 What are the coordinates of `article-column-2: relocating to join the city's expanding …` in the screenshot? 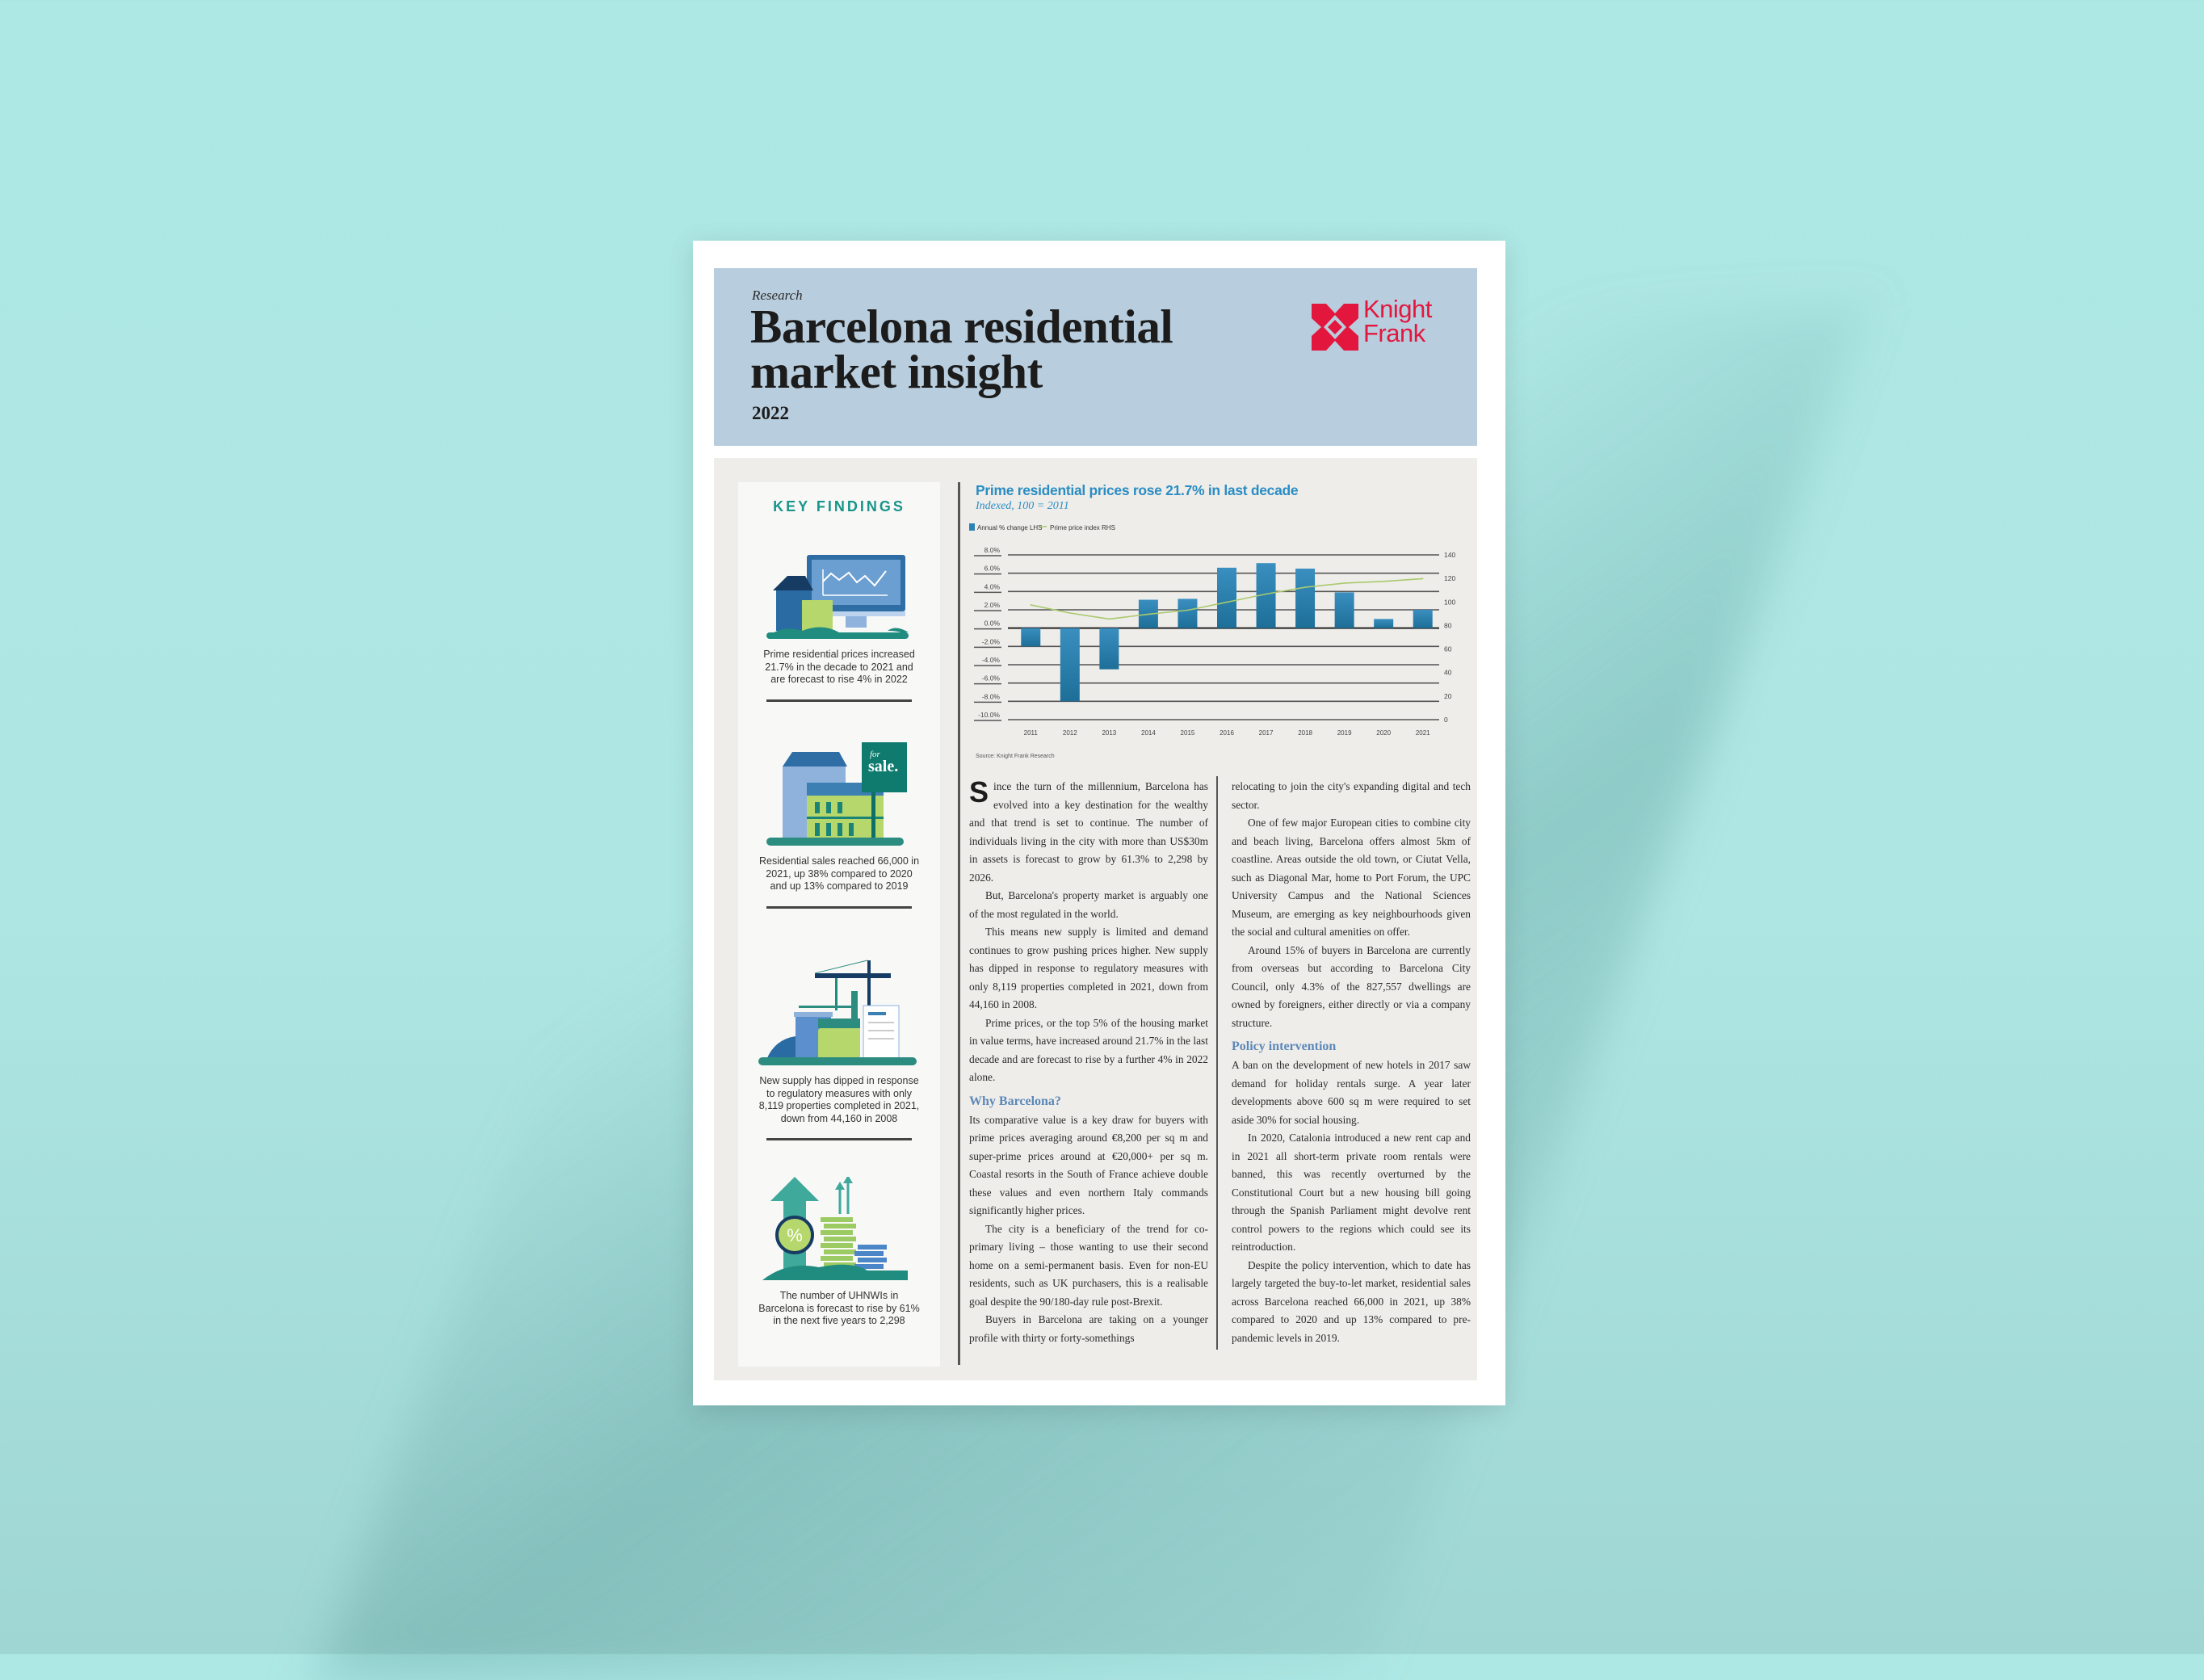 It's located at (1351, 1063).